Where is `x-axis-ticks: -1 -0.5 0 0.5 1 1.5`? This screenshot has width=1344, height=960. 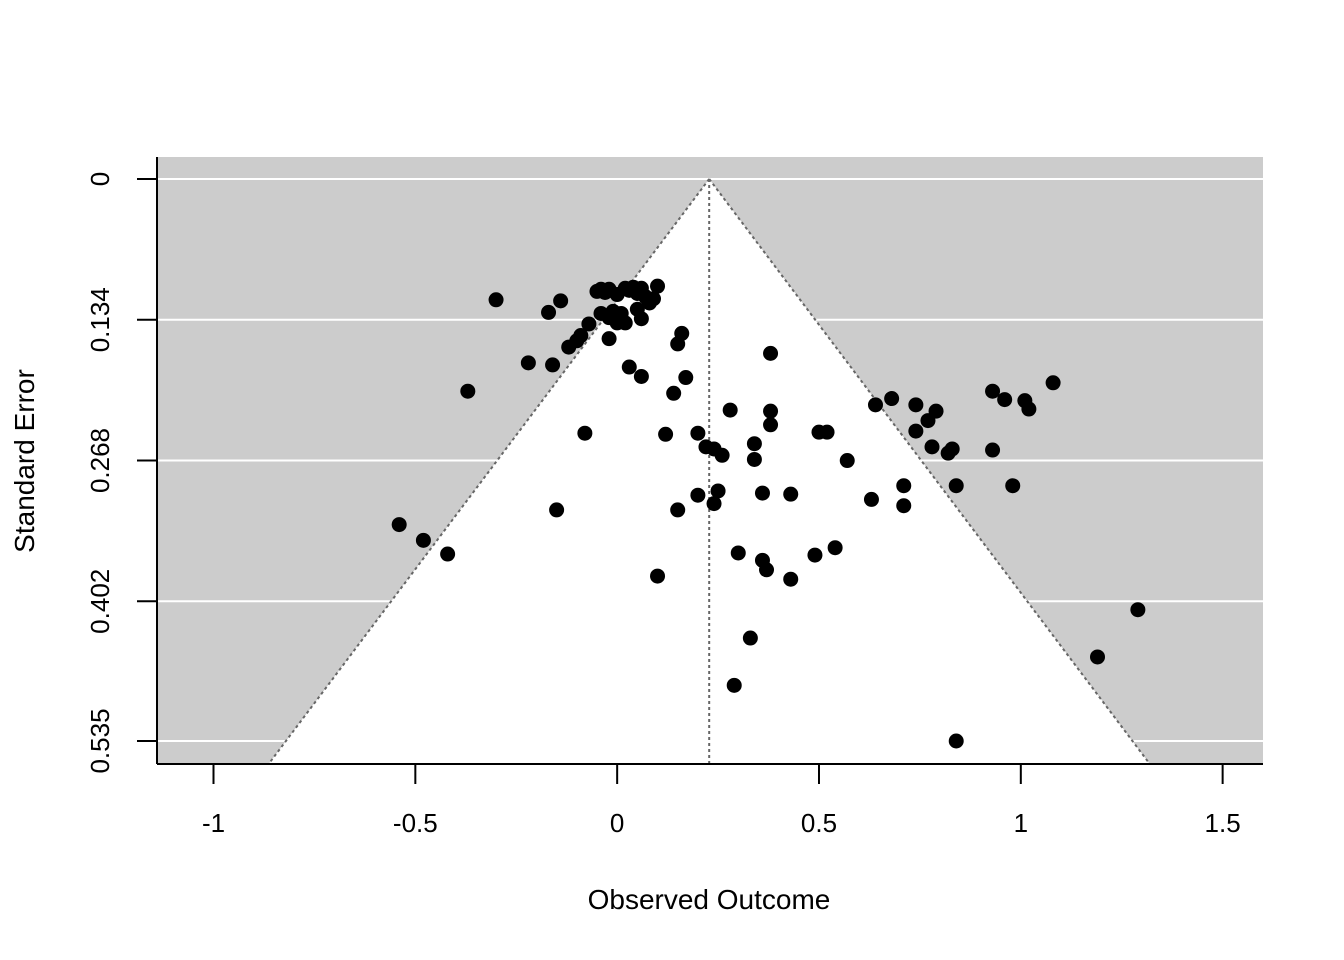 x-axis-ticks: -1 -0.5 0 0.5 1 1.5 is located at coordinates (721, 801).